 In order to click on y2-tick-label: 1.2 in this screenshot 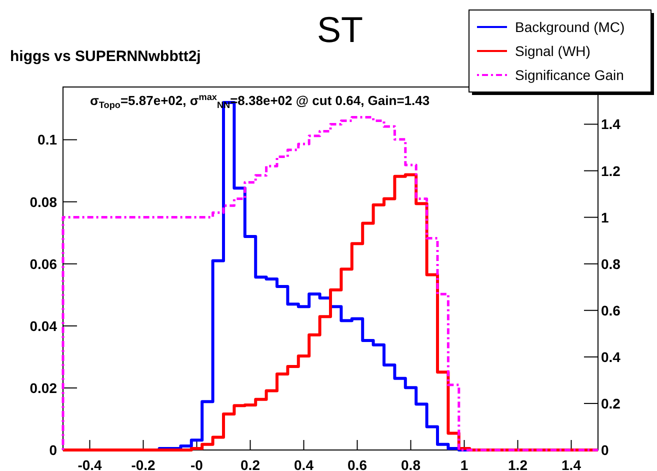, I will do `click(611, 170)`.